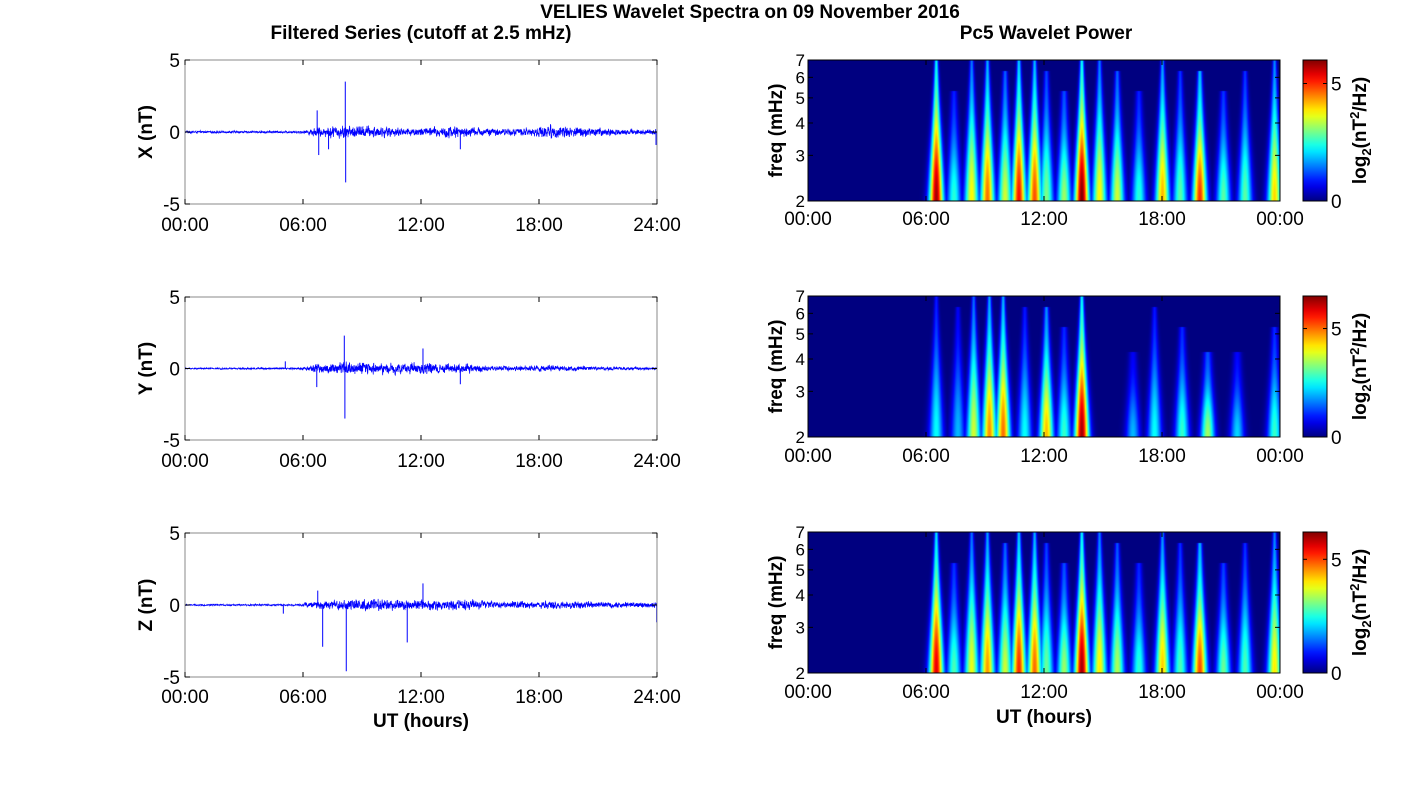  I want to click on y-axis-label: Y (nT), so click(146, 368).